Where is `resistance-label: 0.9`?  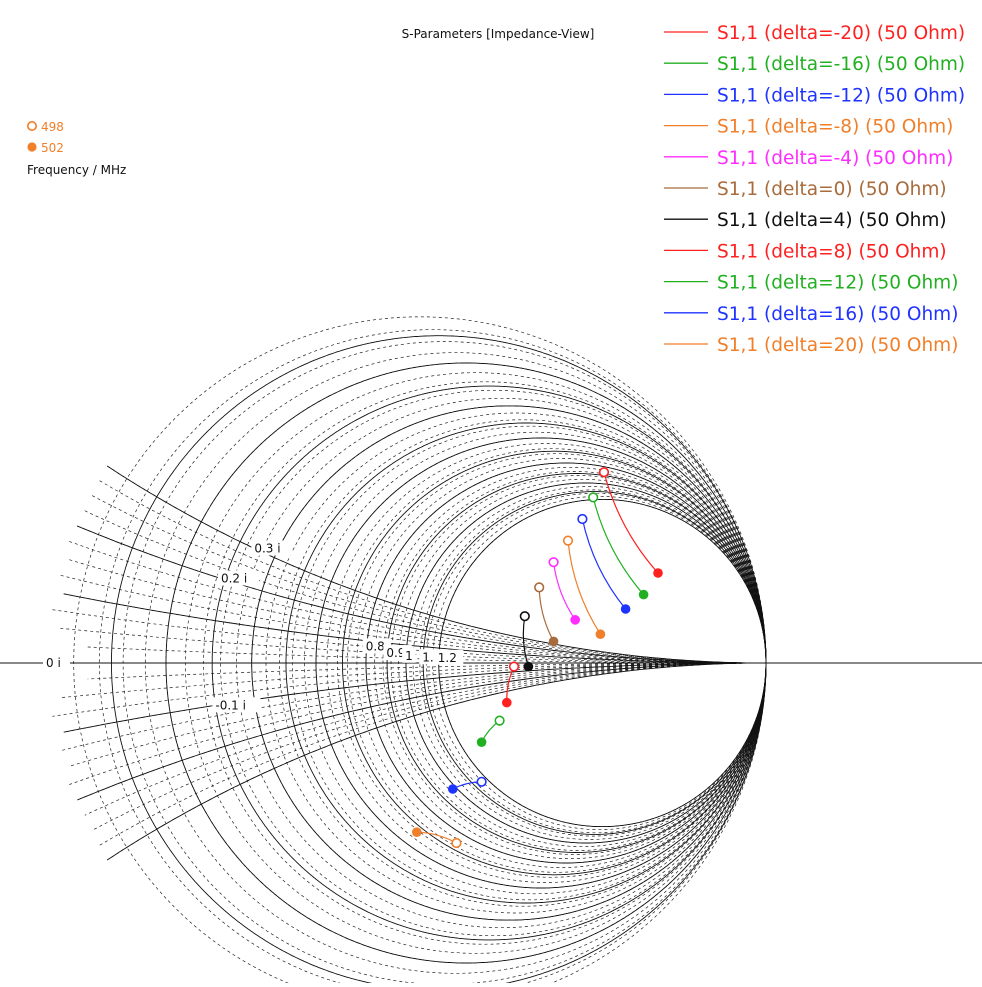 resistance-label: 0.9 is located at coordinates (395, 653).